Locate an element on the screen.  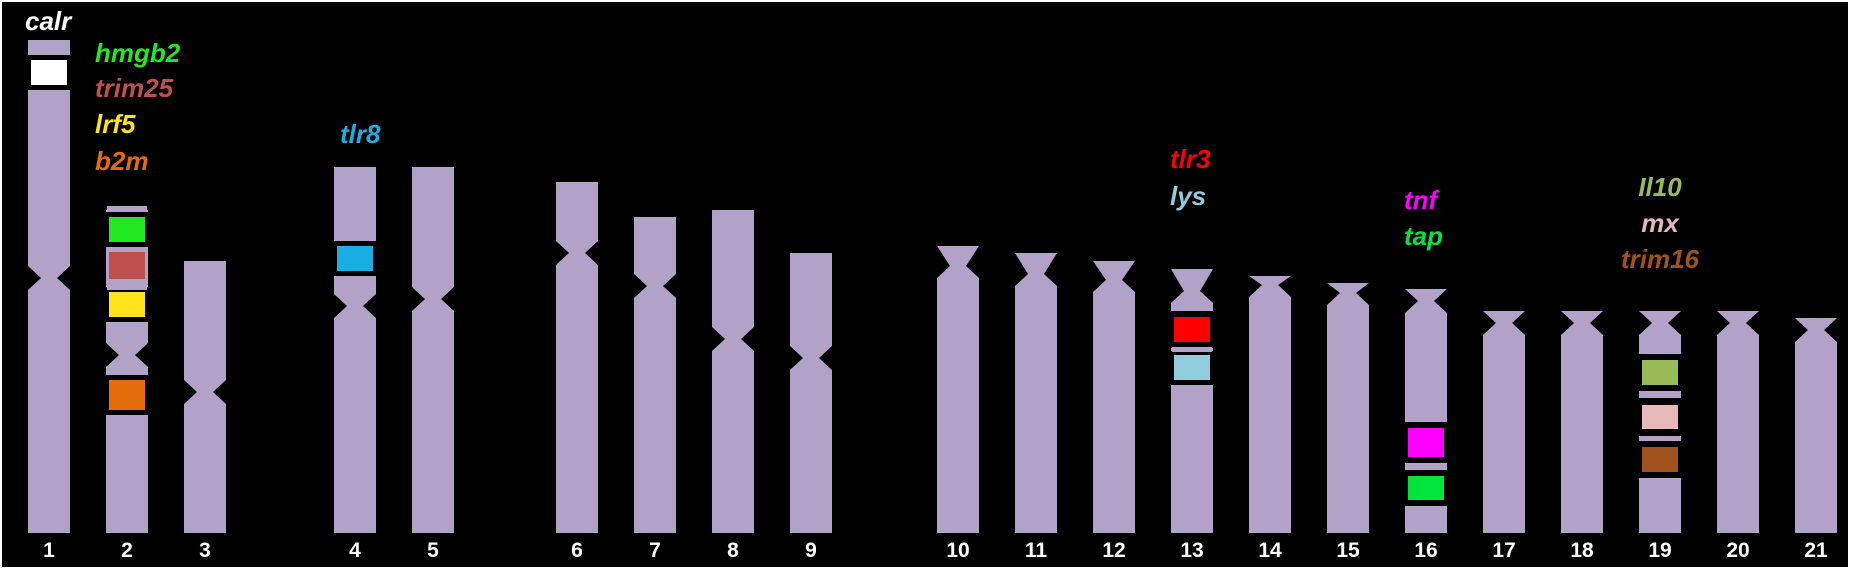
gene-label-mx: mx is located at coordinates (1660, 223).